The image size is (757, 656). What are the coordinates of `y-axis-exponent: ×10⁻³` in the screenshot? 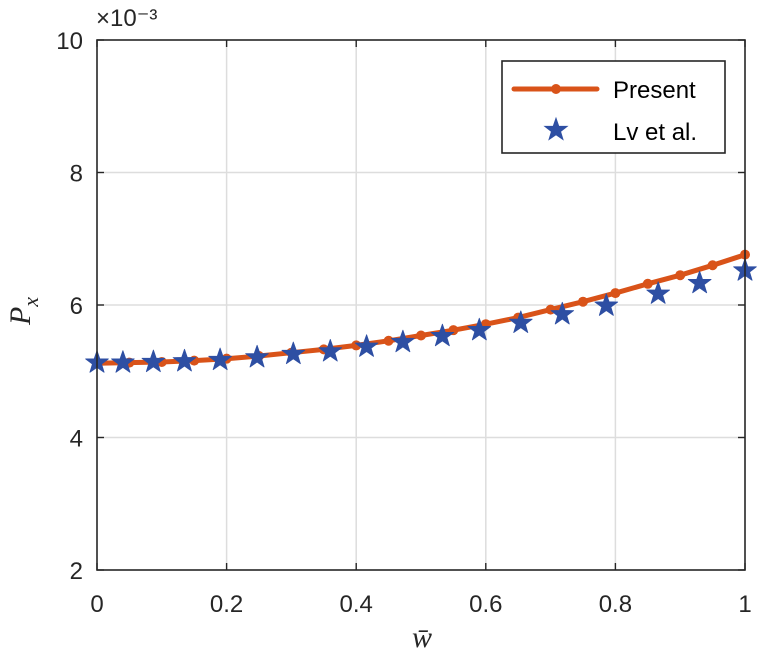 It's located at (126, 18).